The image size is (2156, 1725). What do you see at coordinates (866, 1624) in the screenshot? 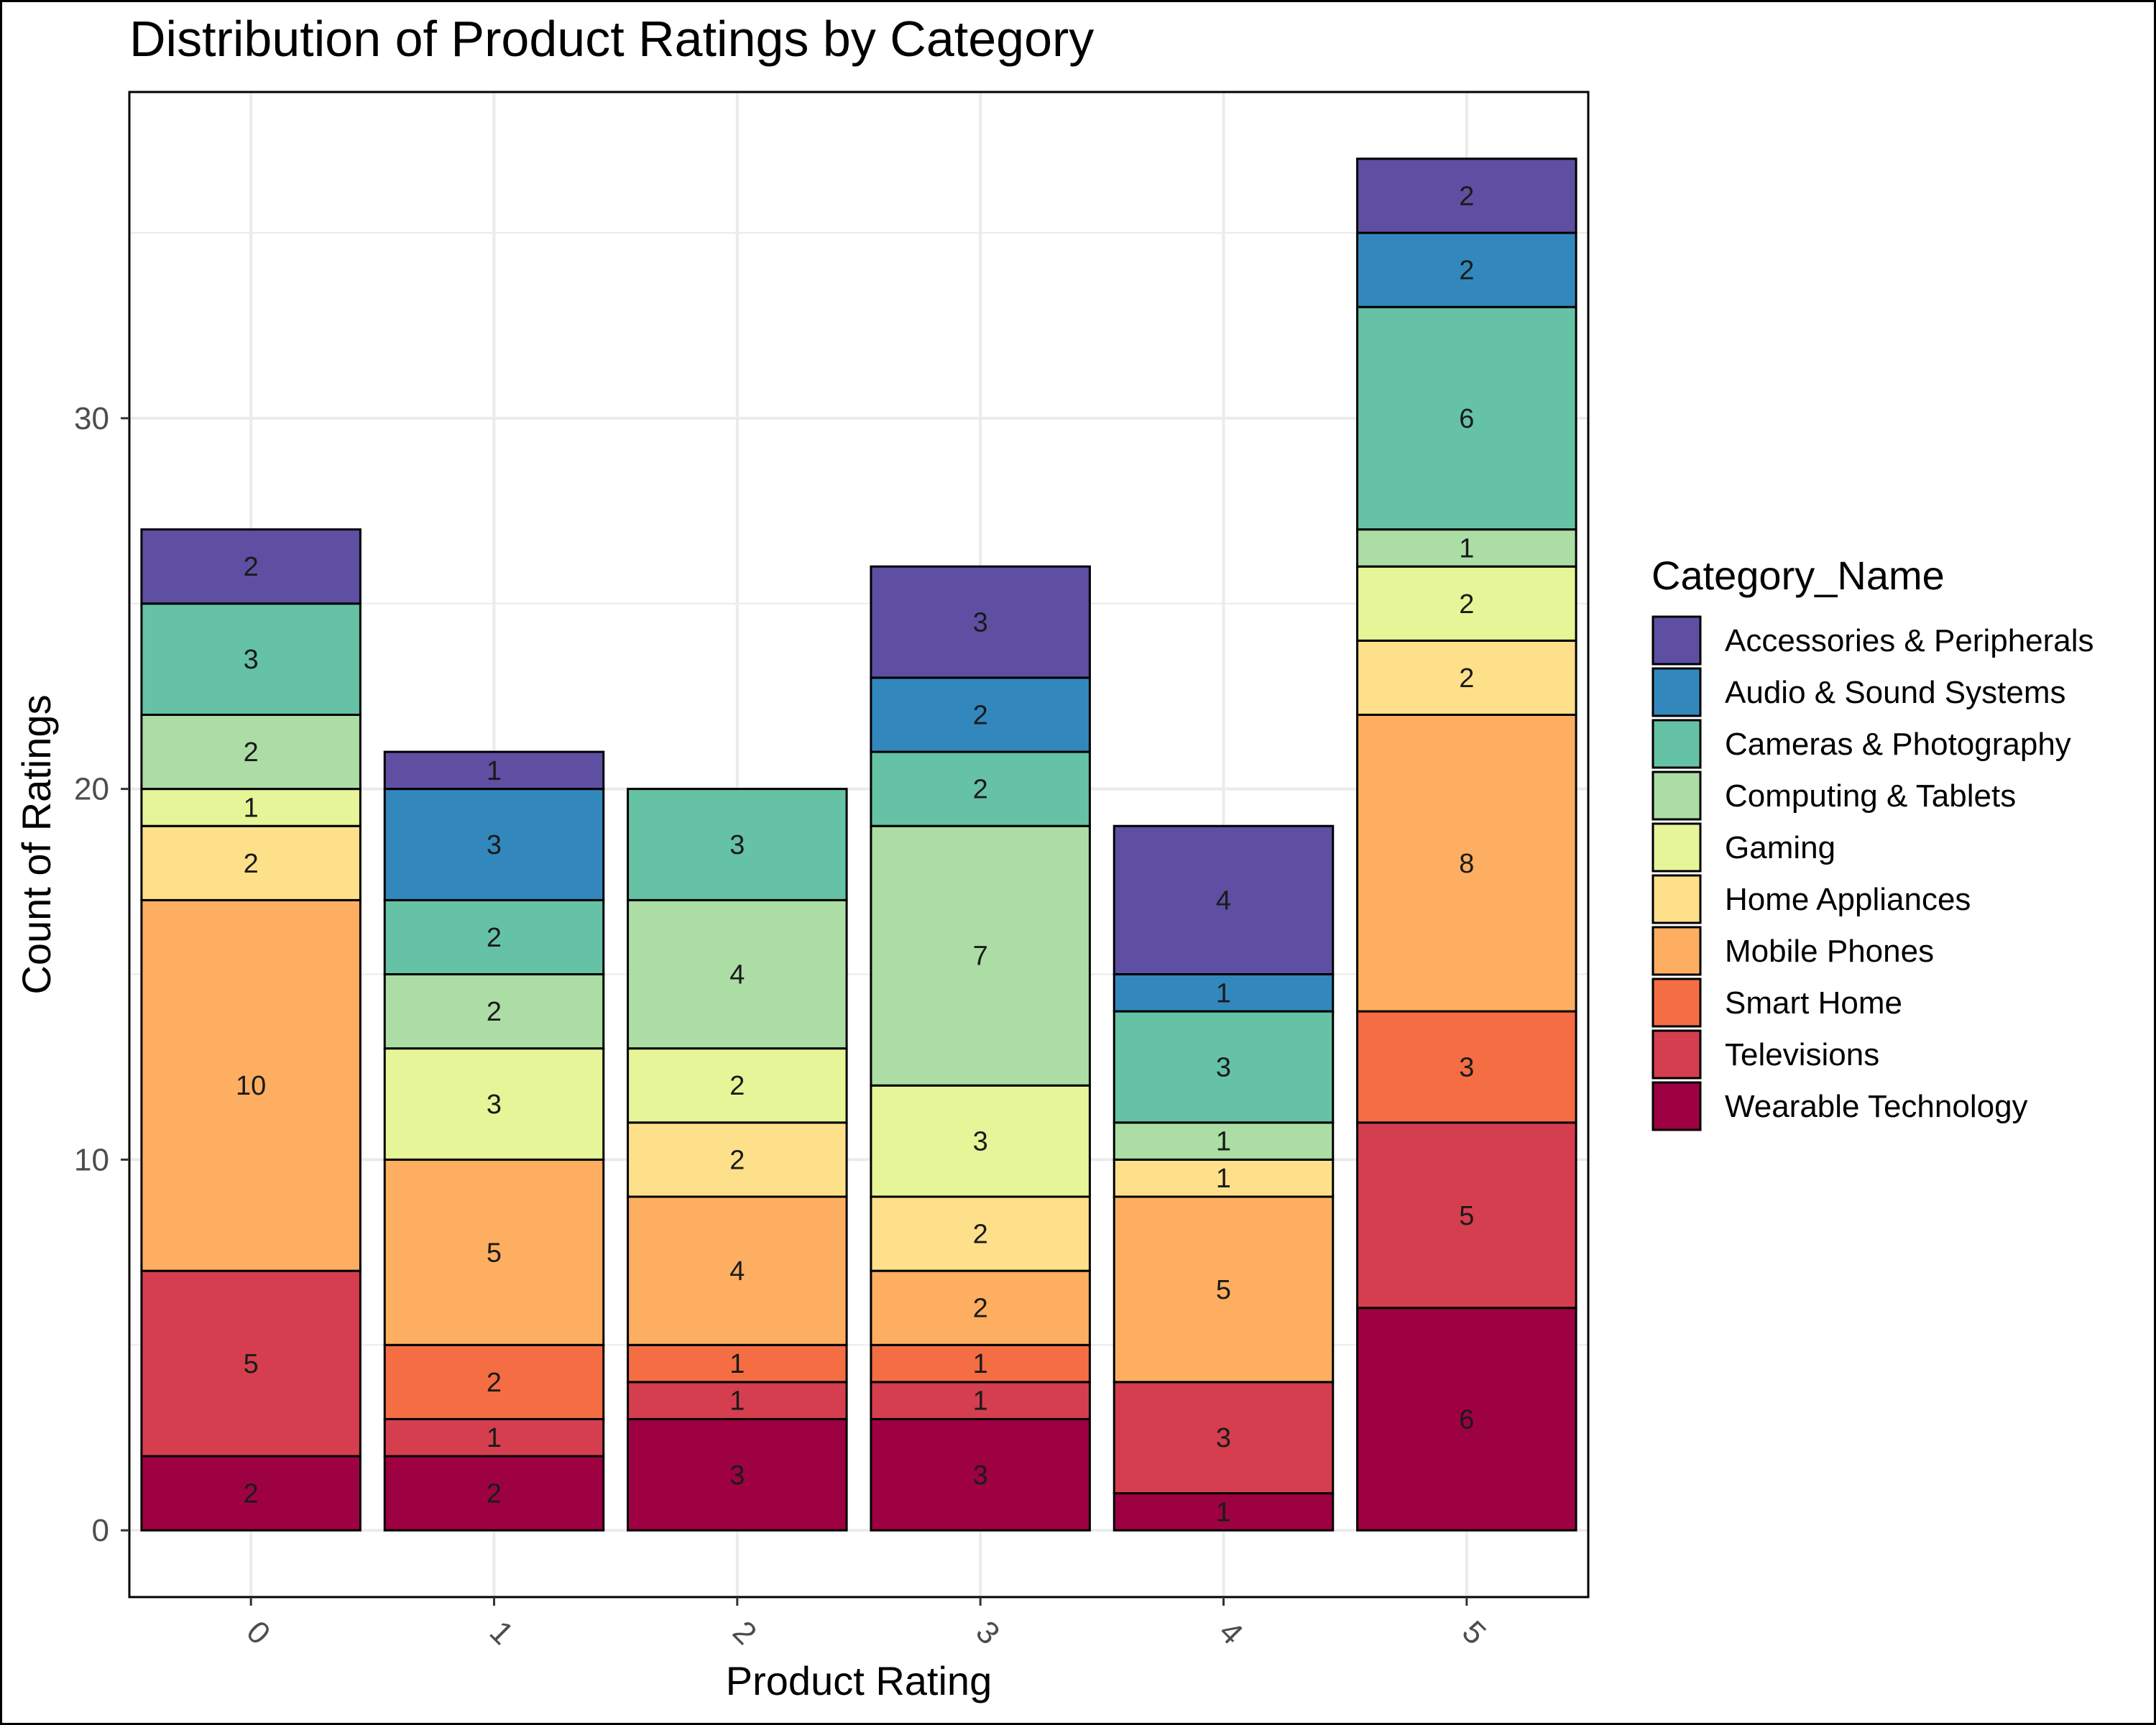
I see `x-axis-ticks: 0 1 2 3 4 5` at bounding box center [866, 1624].